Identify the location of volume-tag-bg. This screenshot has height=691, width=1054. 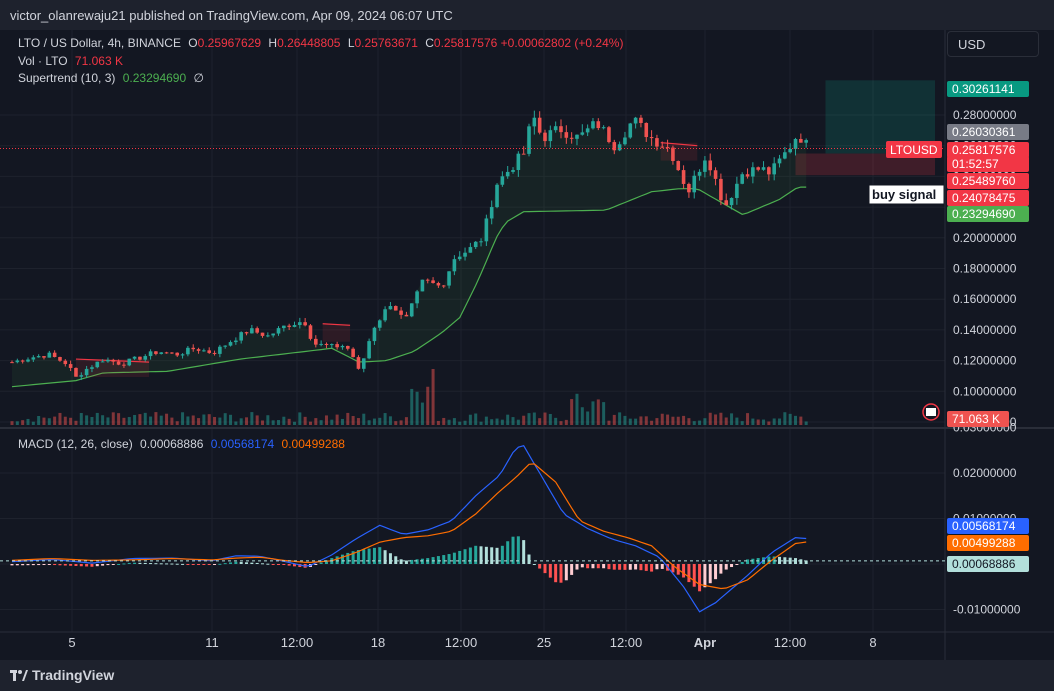
(978, 419).